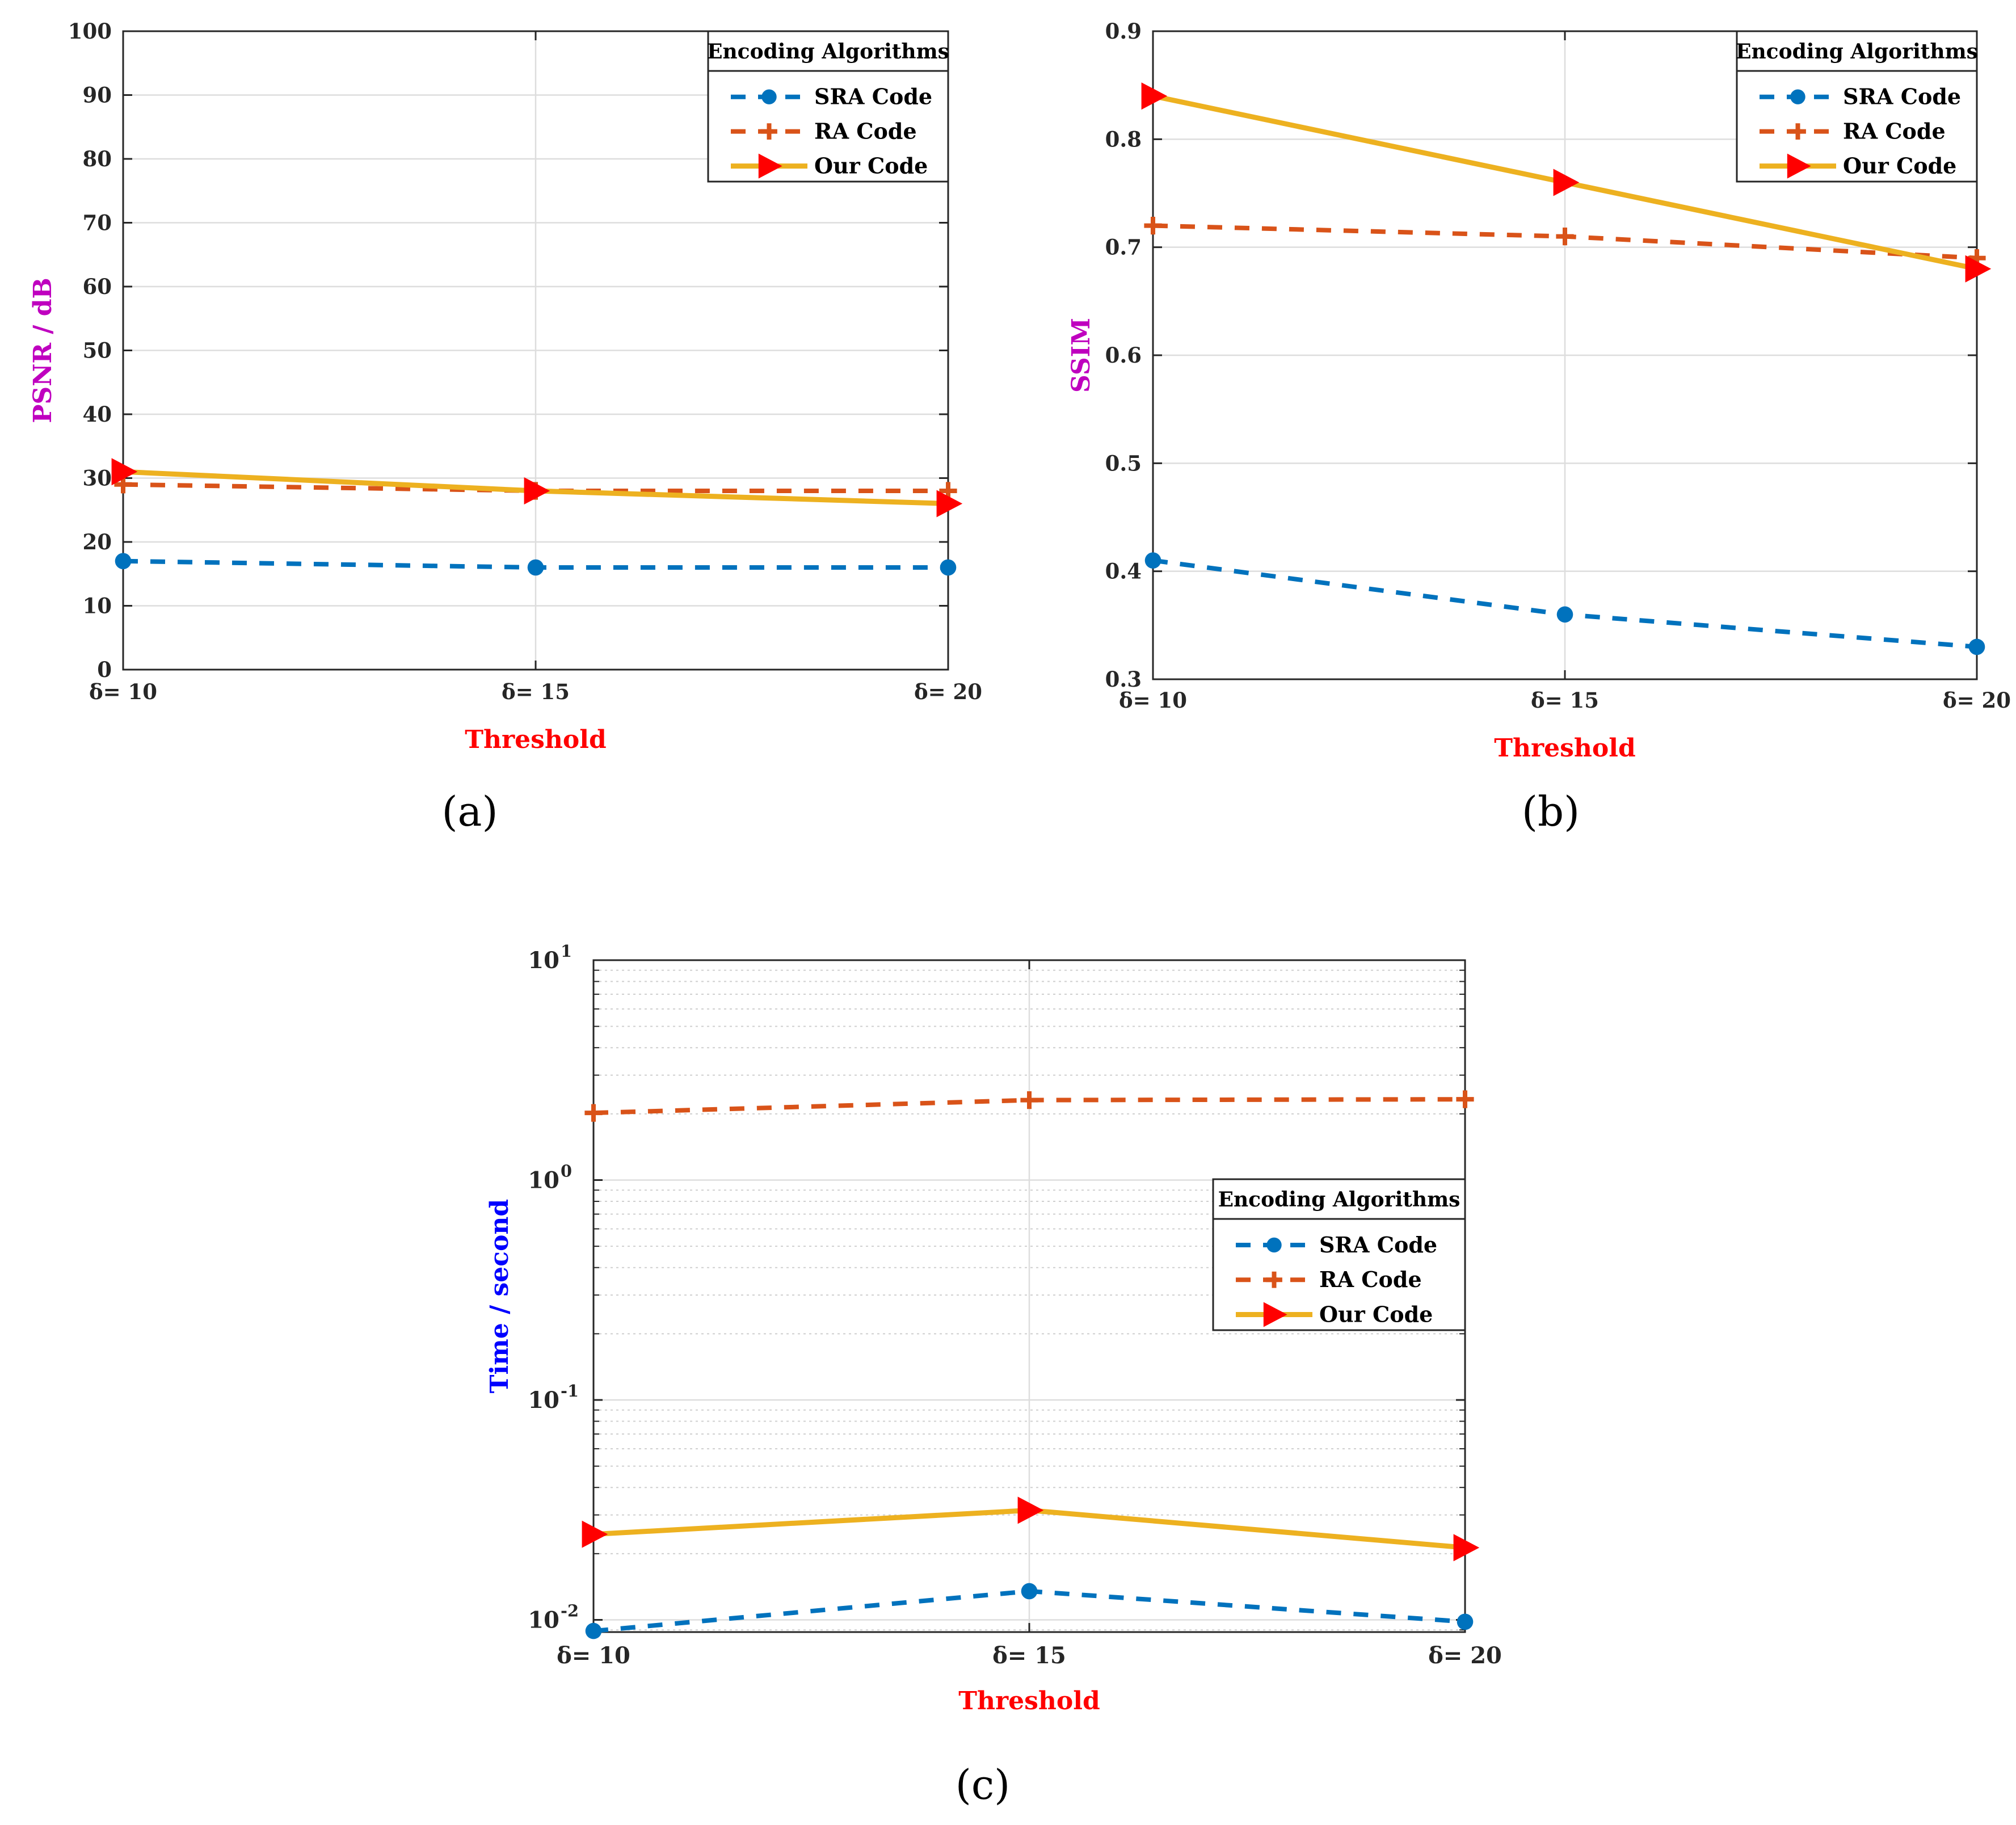 This screenshot has height=1825, width=2016. I want to click on caption-a: (a), so click(470, 811).